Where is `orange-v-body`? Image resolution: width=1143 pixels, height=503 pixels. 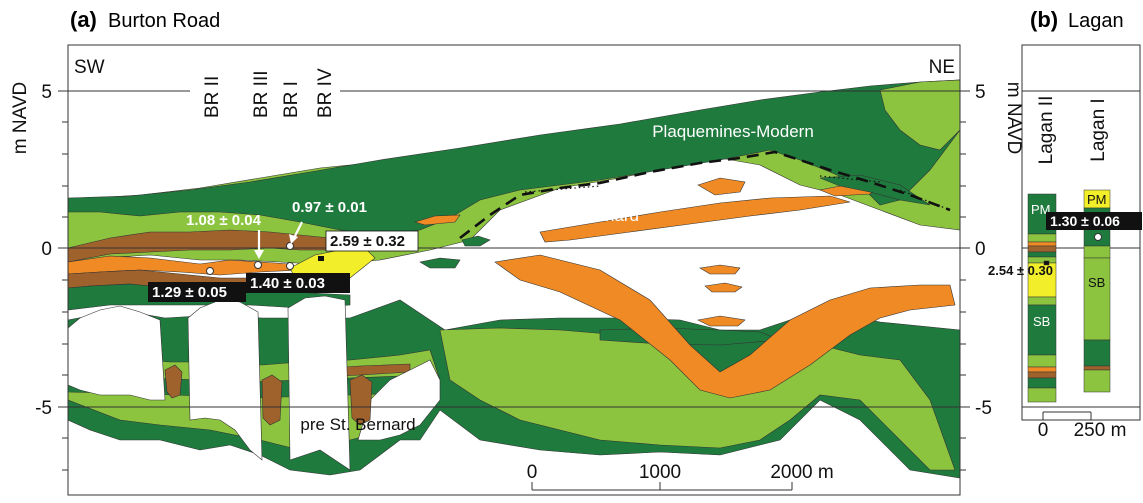 orange-v-body is located at coordinates (725, 326).